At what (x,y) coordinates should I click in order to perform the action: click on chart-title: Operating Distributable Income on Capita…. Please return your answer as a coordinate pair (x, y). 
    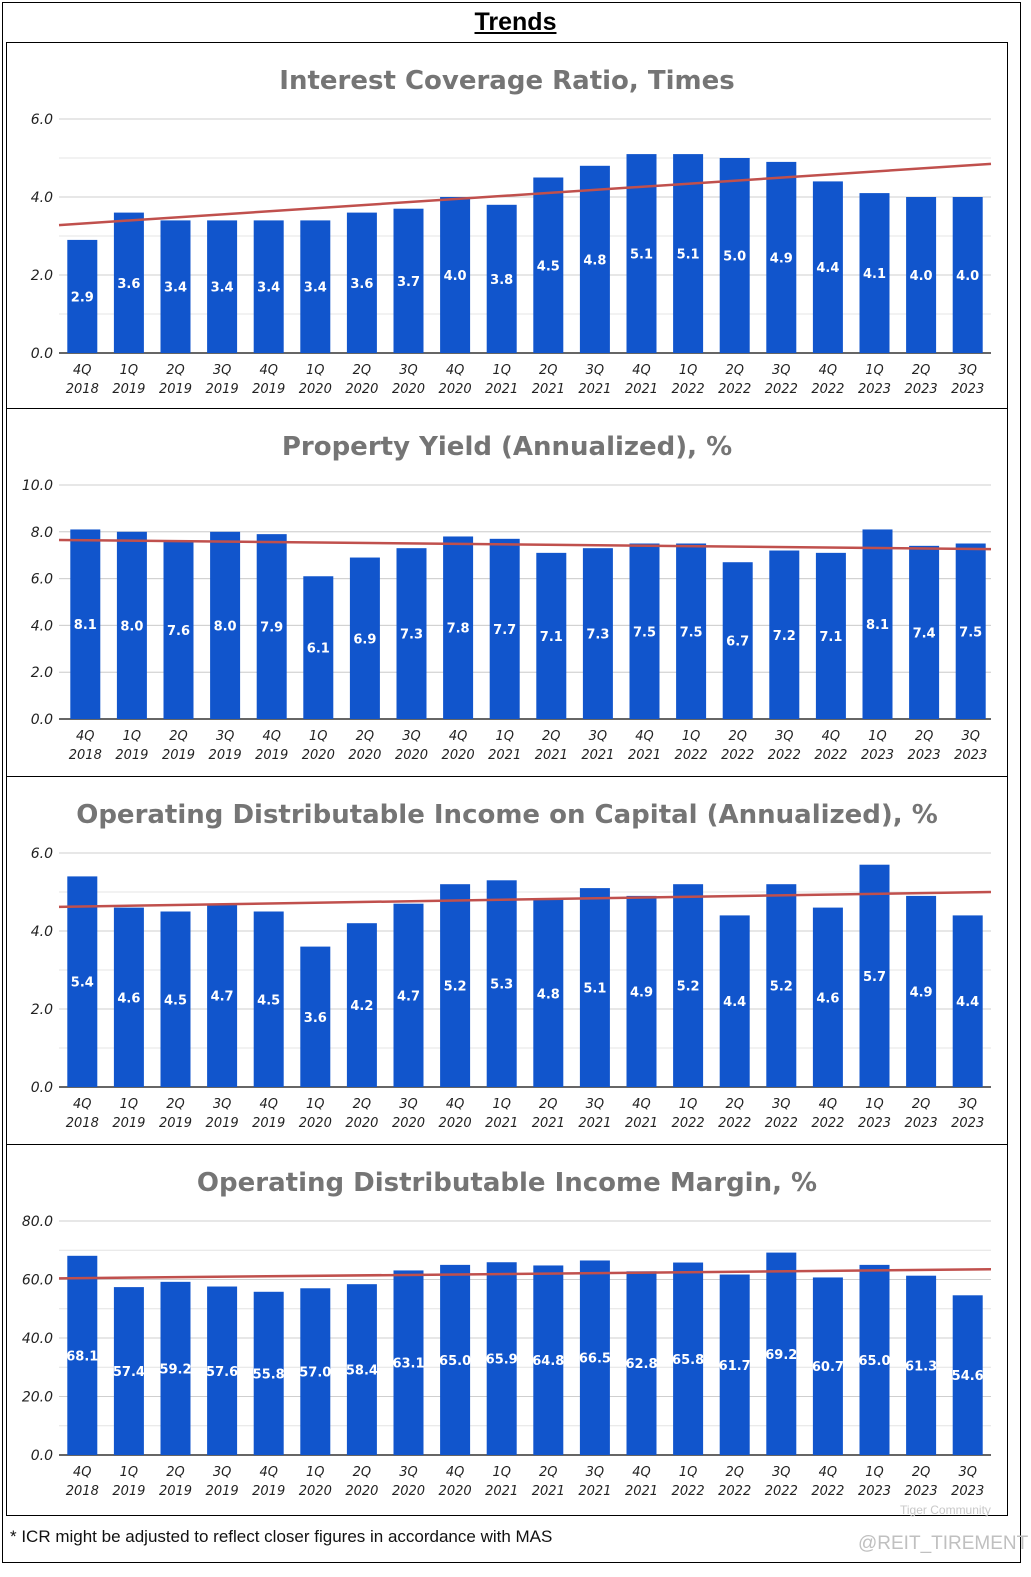
    Looking at the image, I should click on (507, 815).